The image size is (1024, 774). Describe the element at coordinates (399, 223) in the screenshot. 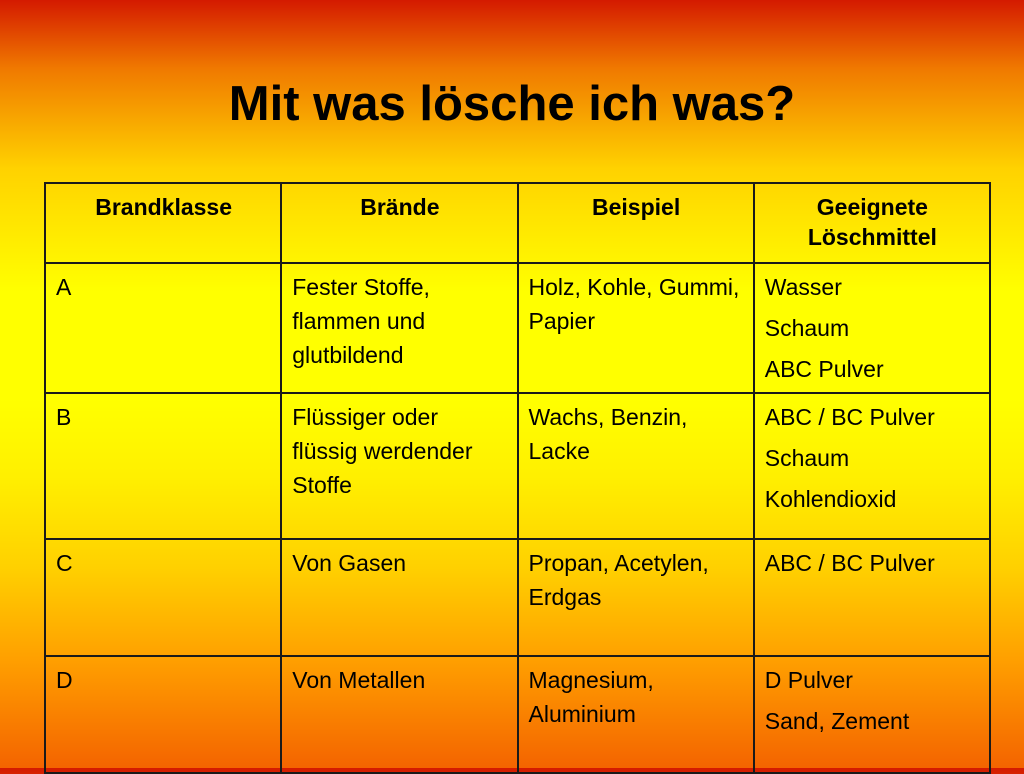

I see `header-braende: Brände` at that location.